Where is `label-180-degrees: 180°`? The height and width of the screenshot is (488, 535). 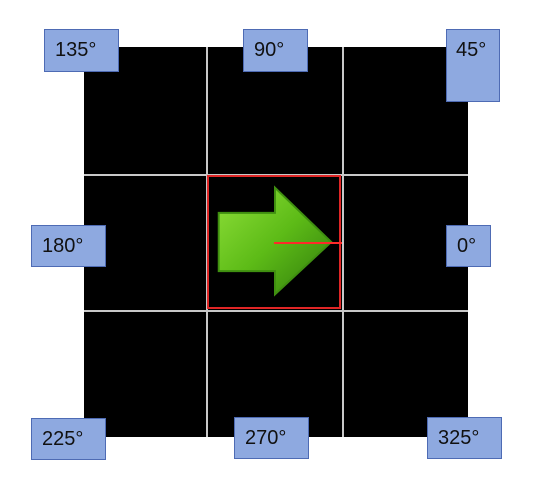
label-180-degrees: 180° is located at coordinates (68, 246).